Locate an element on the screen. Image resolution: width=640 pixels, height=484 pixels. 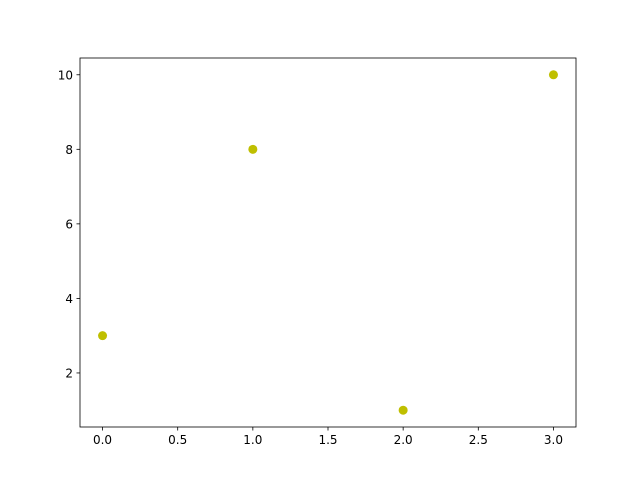
y-tick-label: 2 is located at coordinates (69, 373).